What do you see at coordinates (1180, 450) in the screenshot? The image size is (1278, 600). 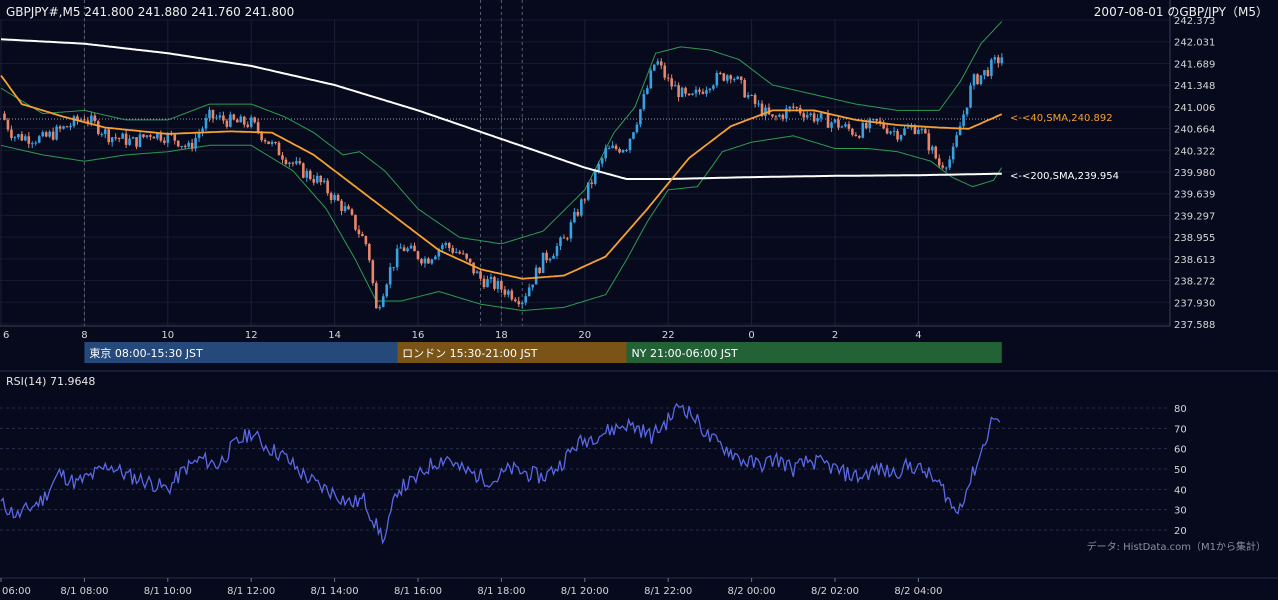 I see `rsi-tick-label: 60` at bounding box center [1180, 450].